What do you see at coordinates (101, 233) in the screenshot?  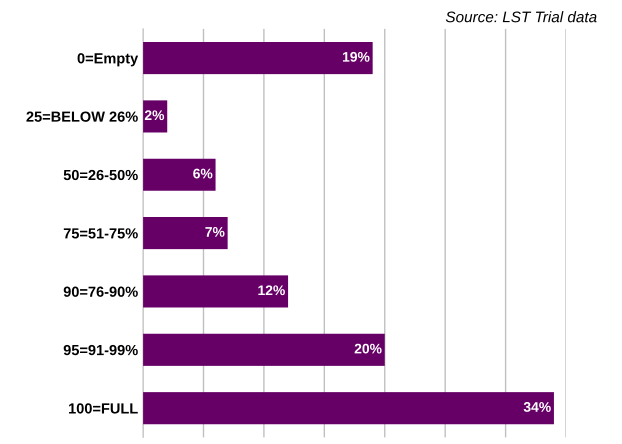 I see `y-tick-label: 75=51-75%` at bounding box center [101, 233].